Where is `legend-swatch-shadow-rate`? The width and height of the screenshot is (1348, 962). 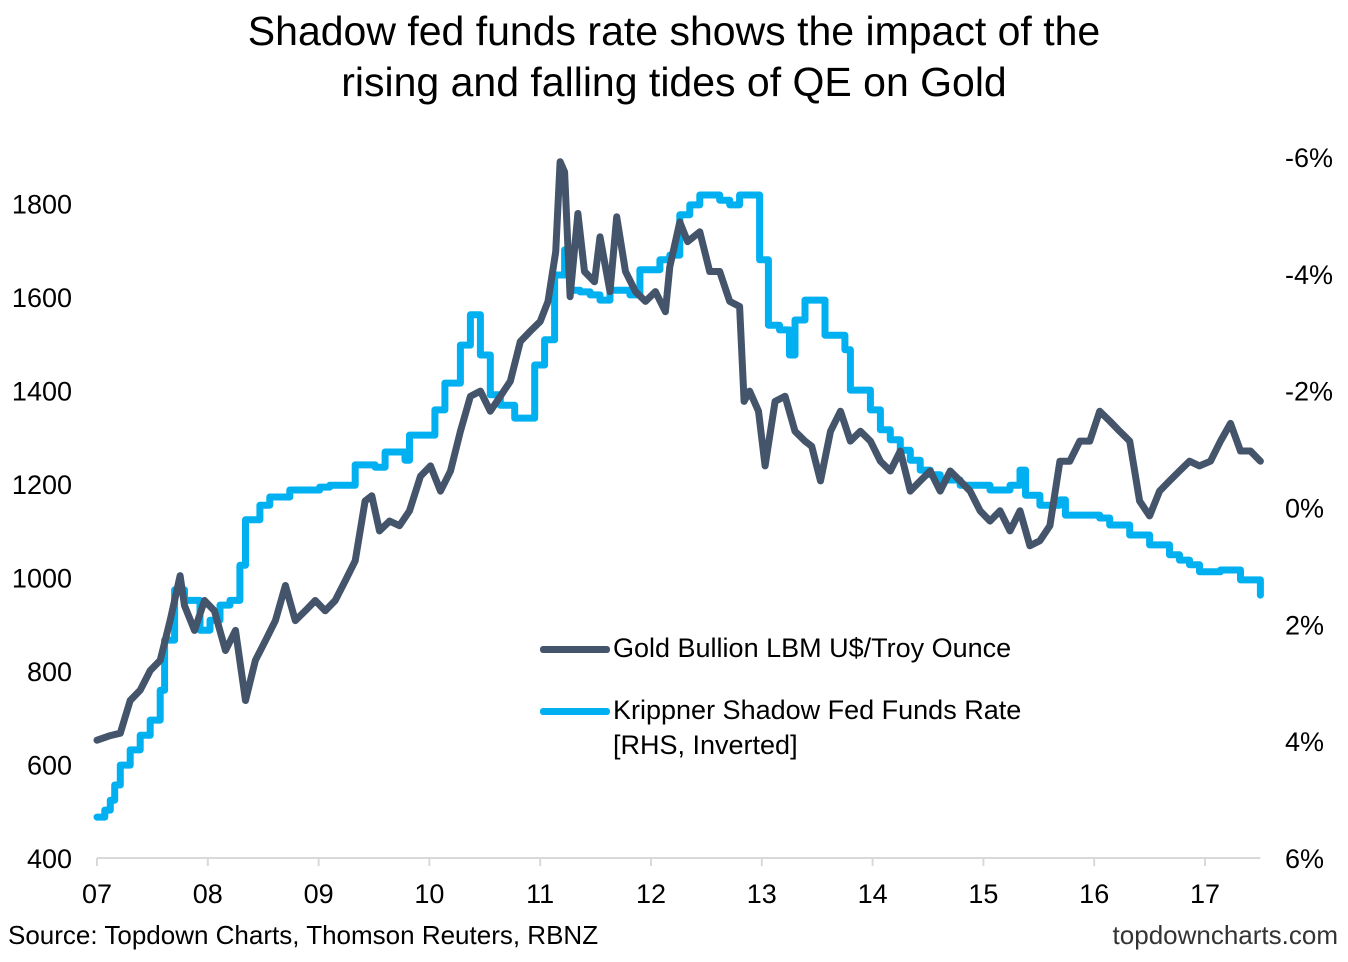 legend-swatch-shadow-rate is located at coordinates (575, 711).